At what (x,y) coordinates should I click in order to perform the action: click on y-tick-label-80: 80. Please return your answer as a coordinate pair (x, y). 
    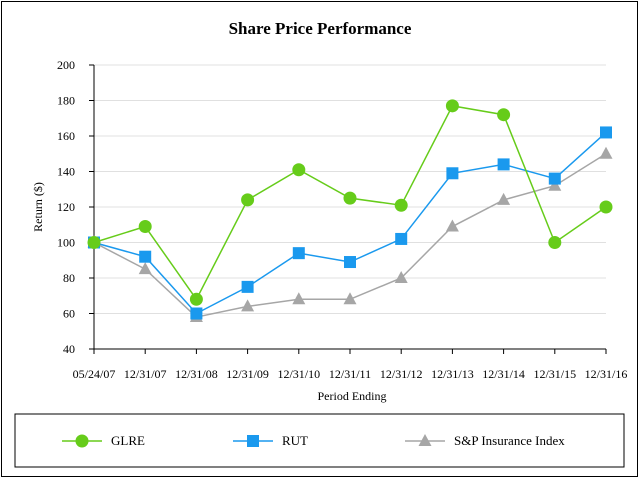
    Looking at the image, I should click on (69, 278).